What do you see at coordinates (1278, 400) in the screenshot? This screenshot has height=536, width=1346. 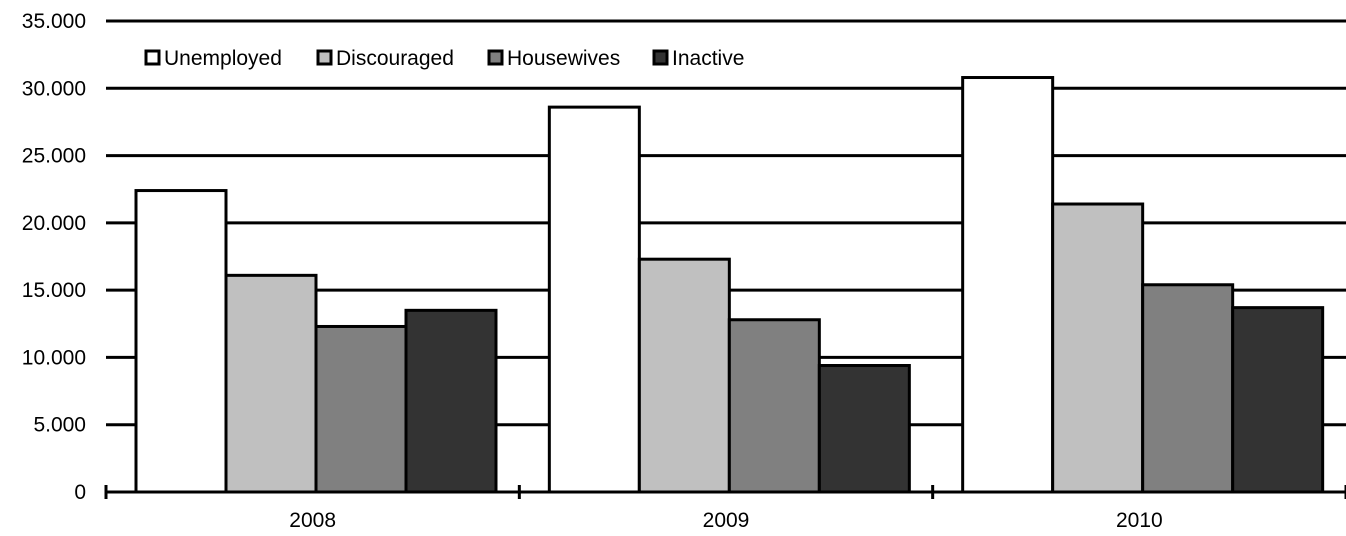 I see `bar-inactive-2010` at bounding box center [1278, 400].